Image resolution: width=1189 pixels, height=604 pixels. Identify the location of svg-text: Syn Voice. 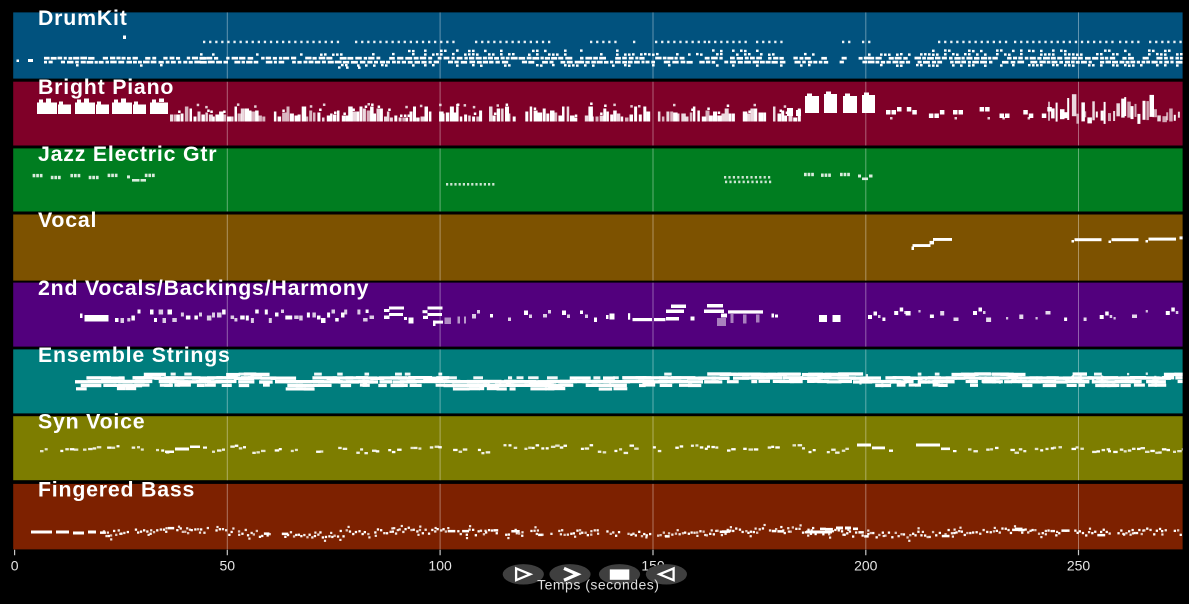
(91, 422).